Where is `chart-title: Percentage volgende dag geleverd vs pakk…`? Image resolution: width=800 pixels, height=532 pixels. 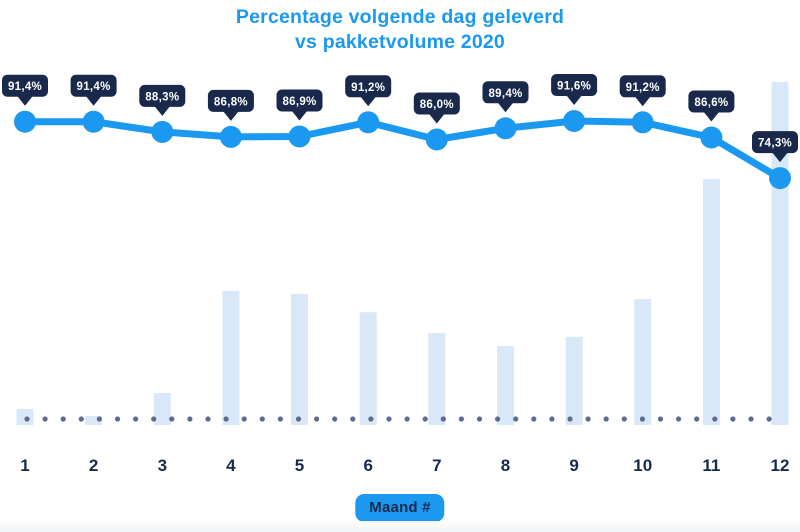 chart-title: Percentage volgende dag geleverd vs pakk… is located at coordinates (400, 30).